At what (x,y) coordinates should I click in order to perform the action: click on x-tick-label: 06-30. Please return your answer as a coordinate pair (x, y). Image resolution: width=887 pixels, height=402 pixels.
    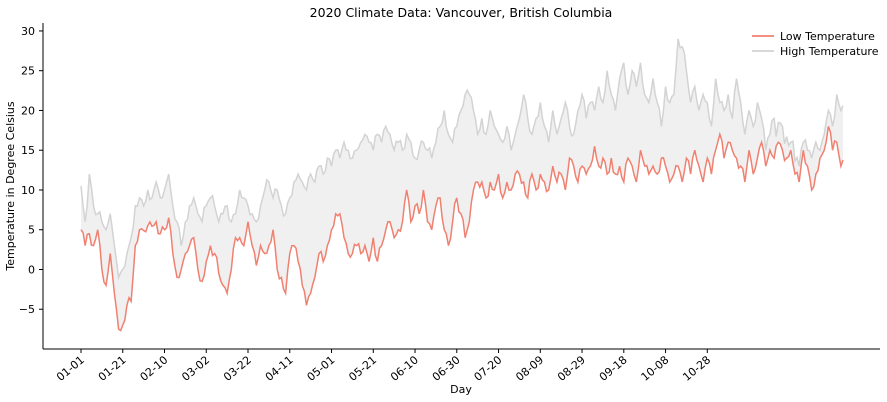
    Looking at the image, I should click on (446, 368).